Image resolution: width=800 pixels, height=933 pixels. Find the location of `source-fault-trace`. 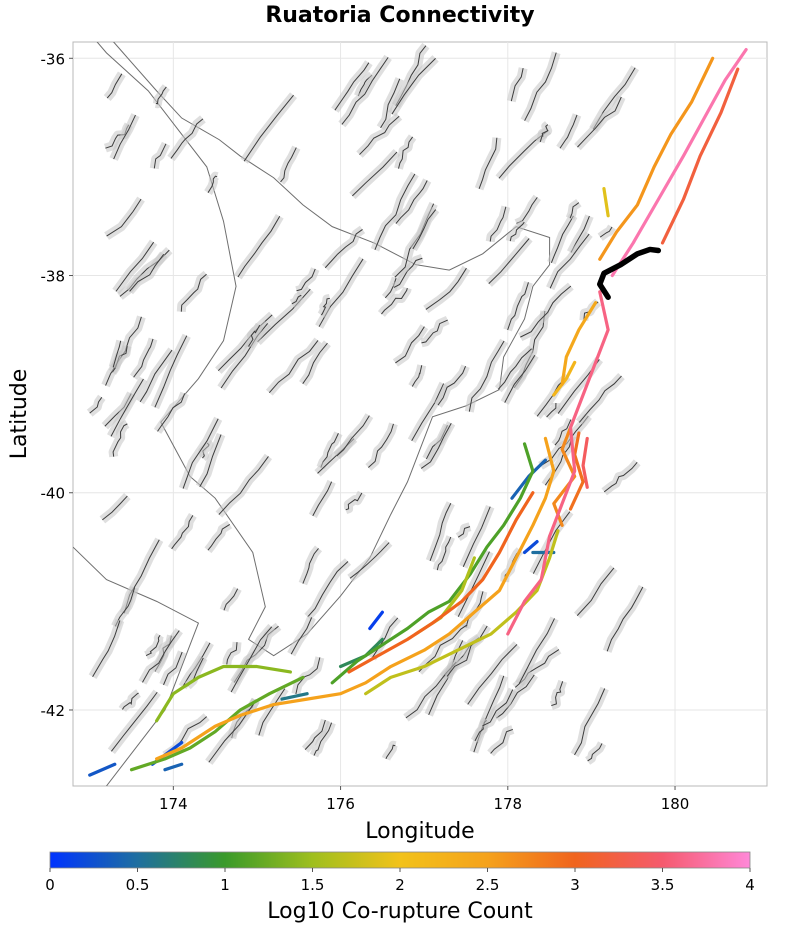

source-fault-trace is located at coordinates (629, 273).